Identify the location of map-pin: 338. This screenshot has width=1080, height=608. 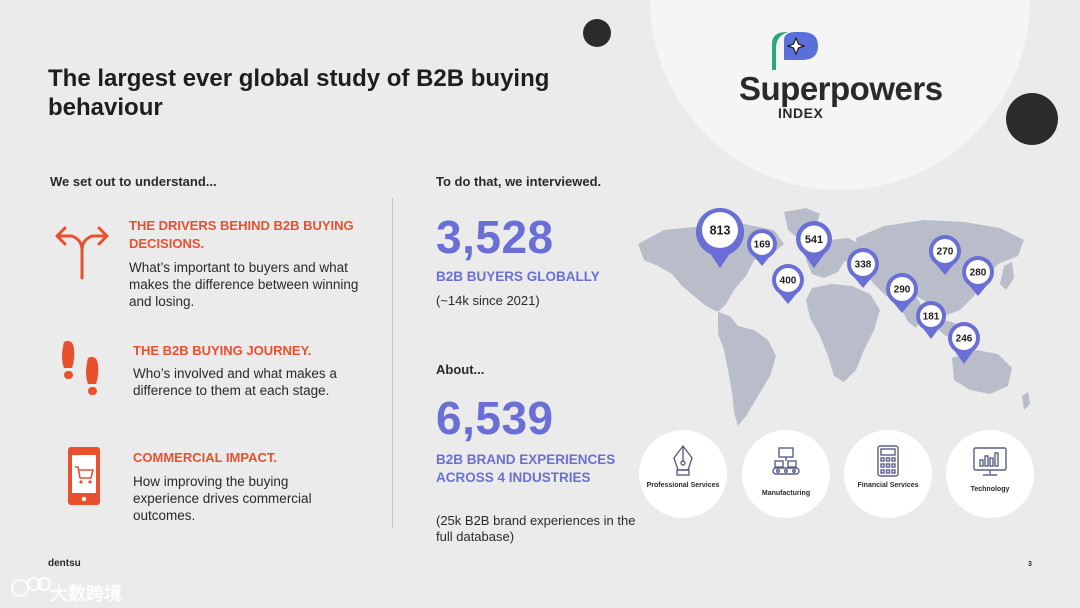
(863, 268).